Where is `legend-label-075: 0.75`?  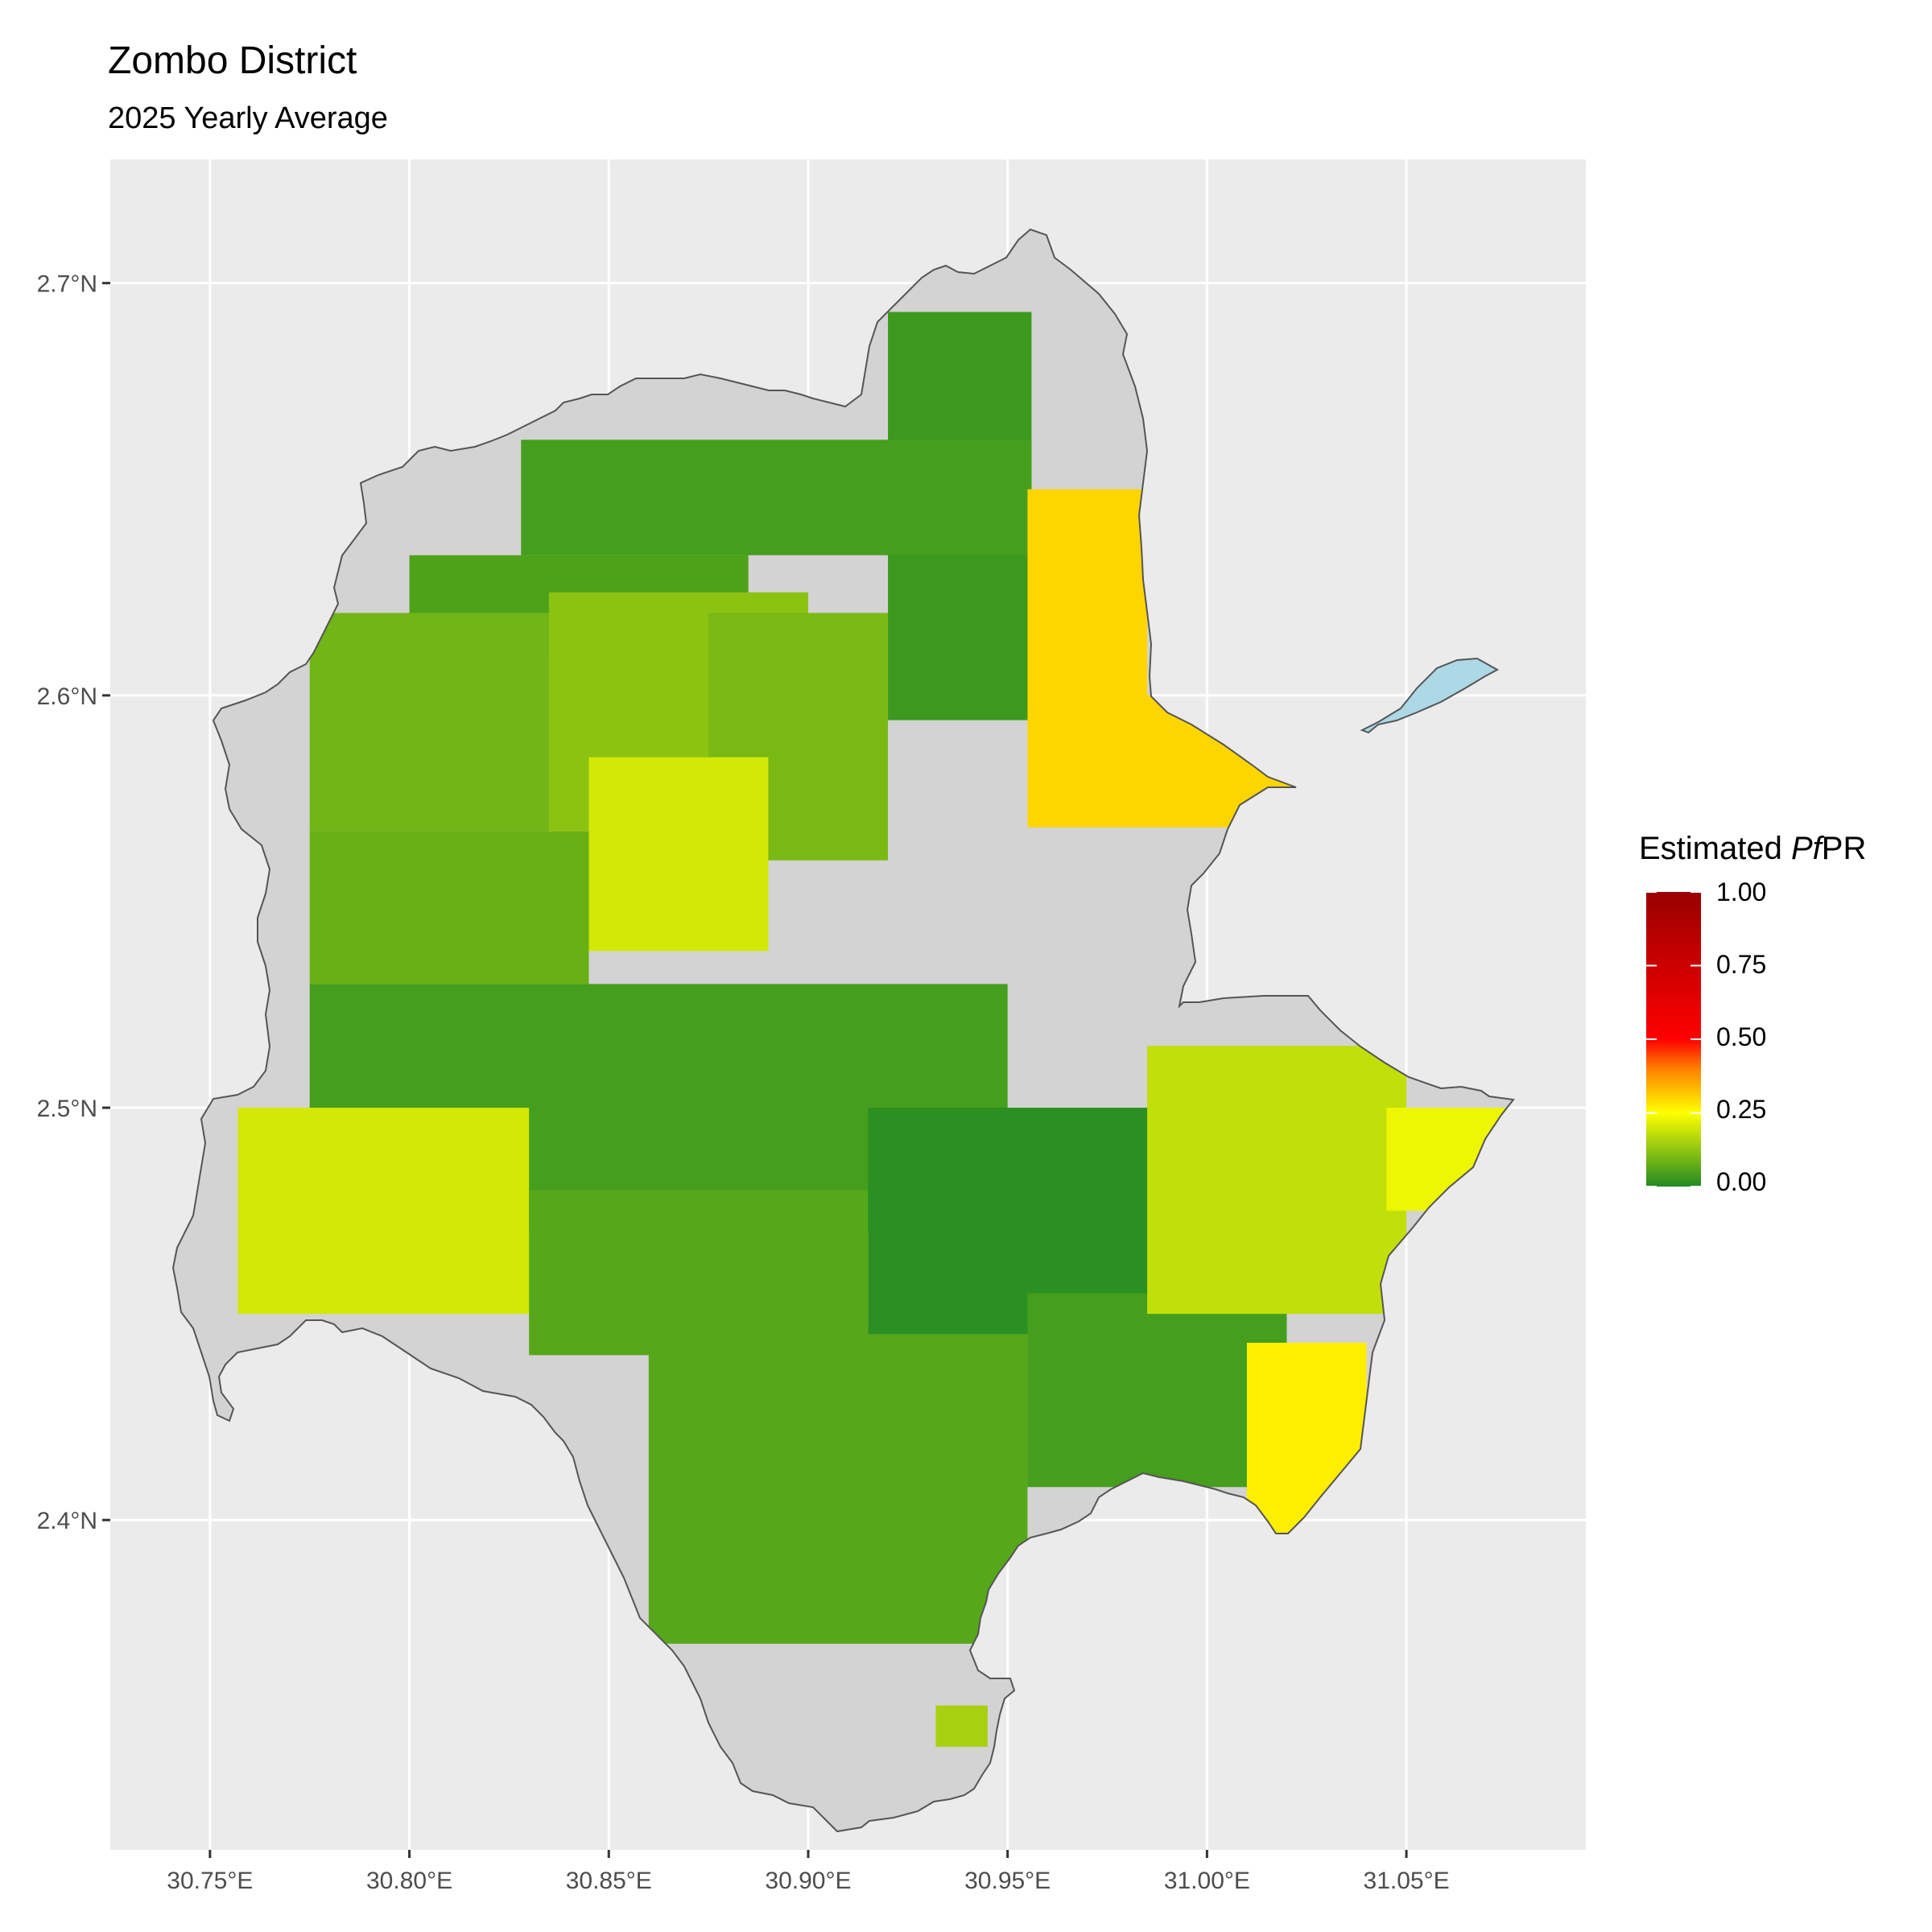 legend-label-075: 0.75 is located at coordinates (1741, 965).